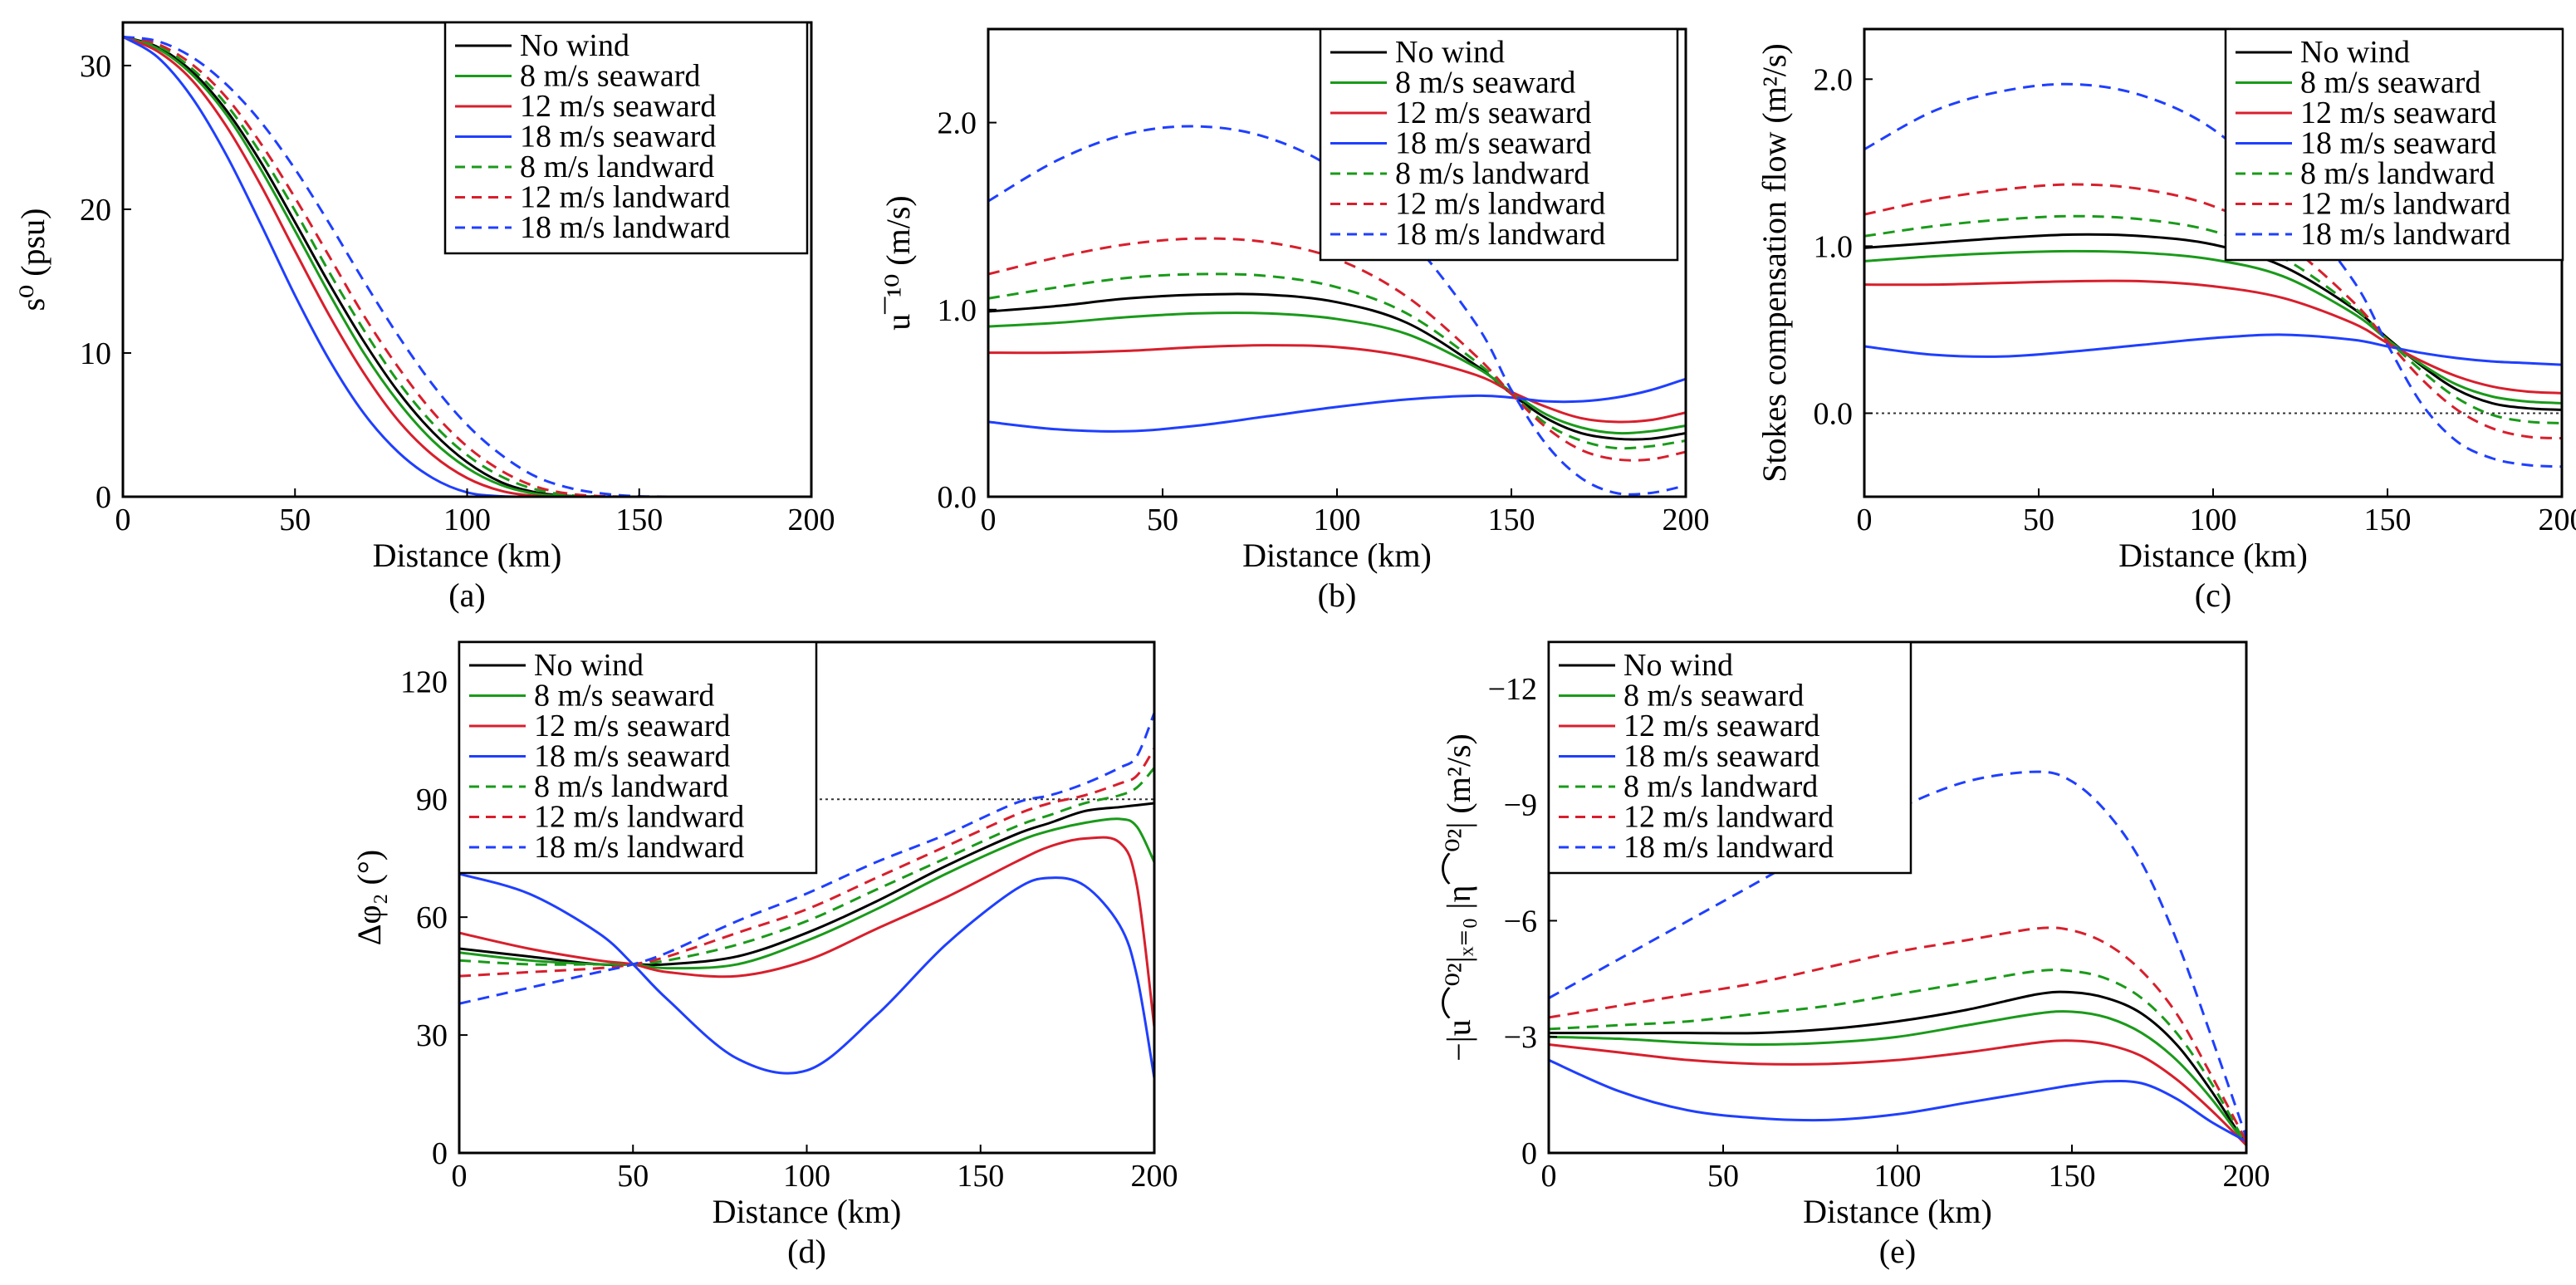 The image size is (2576, 1285). What do you see at coordinates (1512, 689) in the screenshot?
I see `y-tick-label: −12` at bounding box center [1512, 689].